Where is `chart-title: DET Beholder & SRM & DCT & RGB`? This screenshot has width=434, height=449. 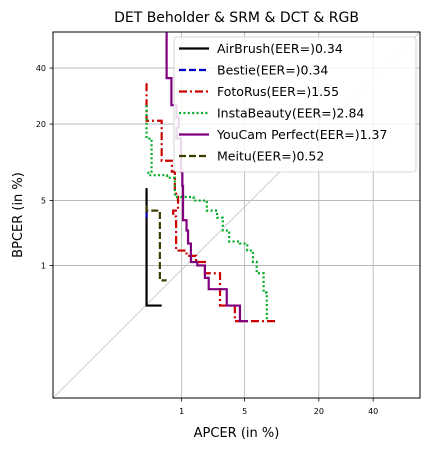 chart-title: DET Beholder & SRM & DCT & RGB is located at coordinates (236, 18).